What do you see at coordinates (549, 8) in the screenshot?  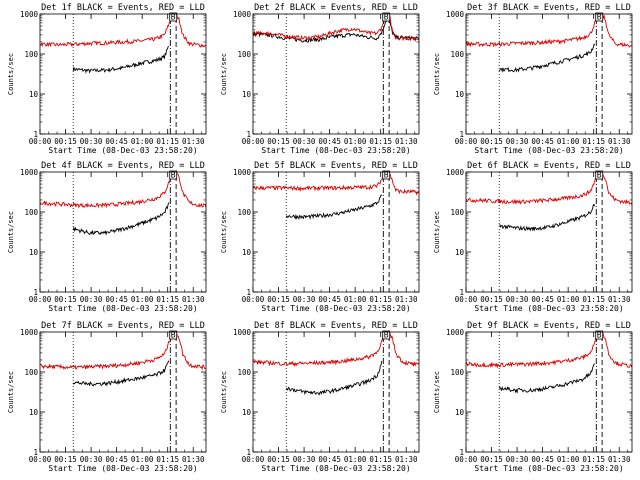 I see `chart-title: Det 3f BLACK = Events, RED = LLD` at bounding box center [549, 8].